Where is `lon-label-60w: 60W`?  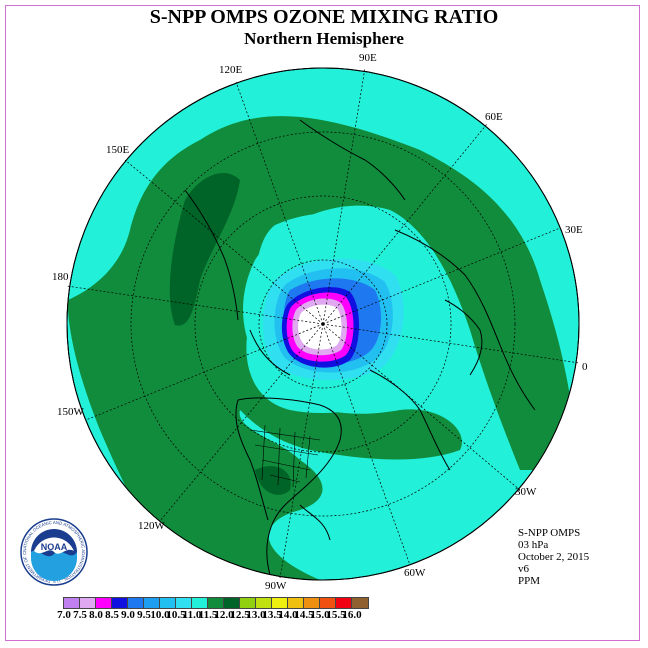
lon-label-60w: 60W is located at coordinates (415, 573).